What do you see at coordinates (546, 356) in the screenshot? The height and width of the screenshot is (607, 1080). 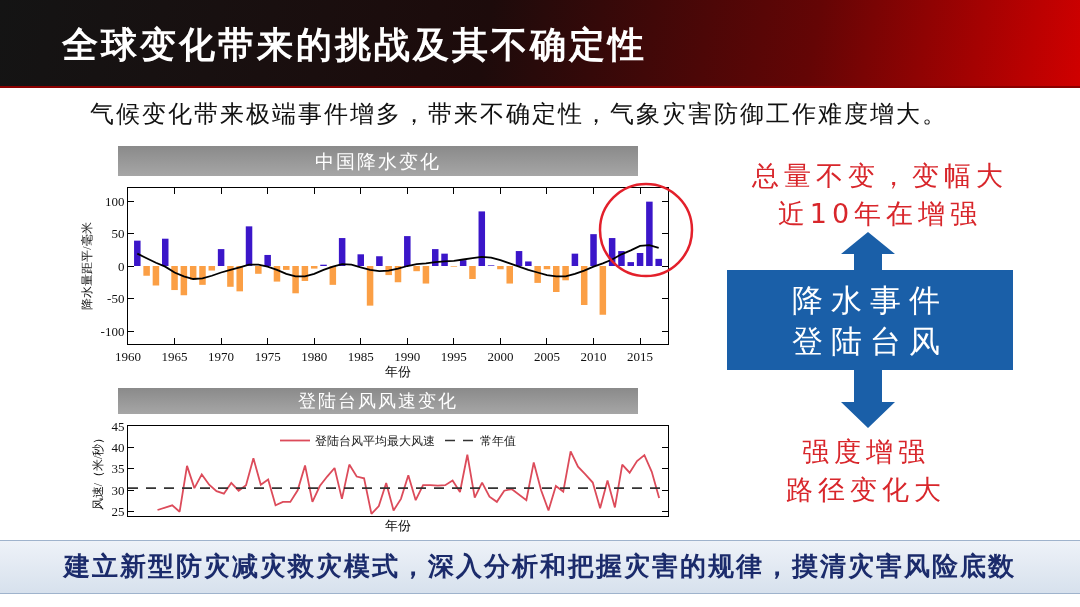 I see `x-tick-label: 2005` at bounding box center [546, 356].